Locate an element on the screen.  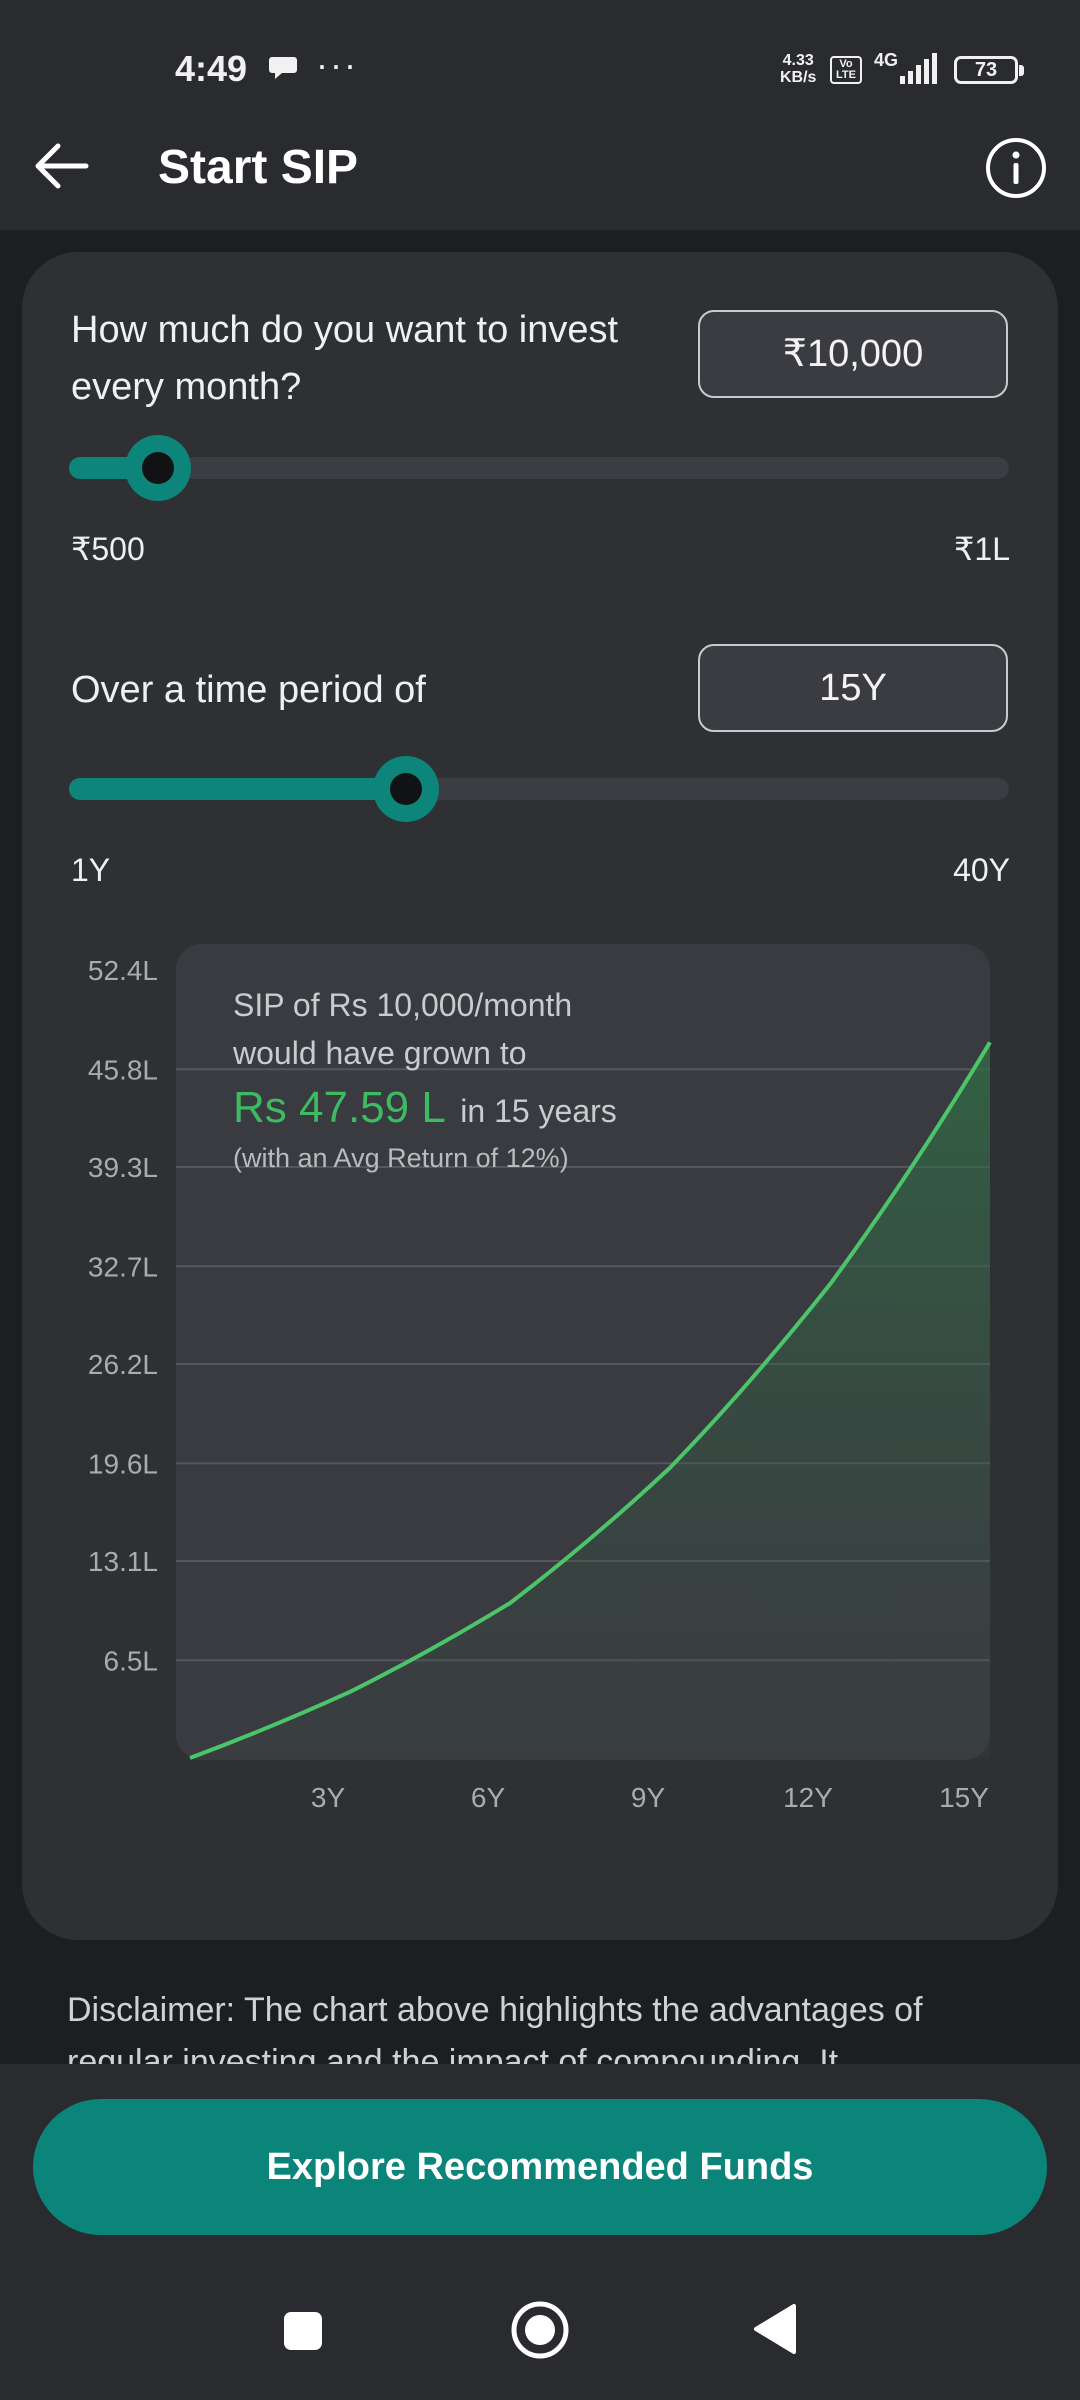
chart-x-tick-label: 15Y is located at coordinates (964, 1797).